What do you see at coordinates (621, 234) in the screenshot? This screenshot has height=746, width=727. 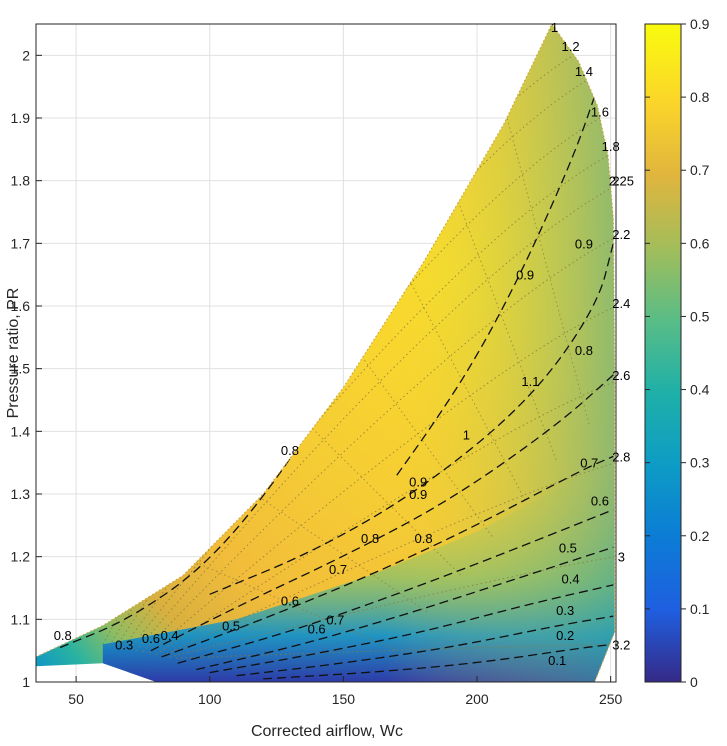 I see `contour-label-7: 2.2` at bounding box center [621, 234].